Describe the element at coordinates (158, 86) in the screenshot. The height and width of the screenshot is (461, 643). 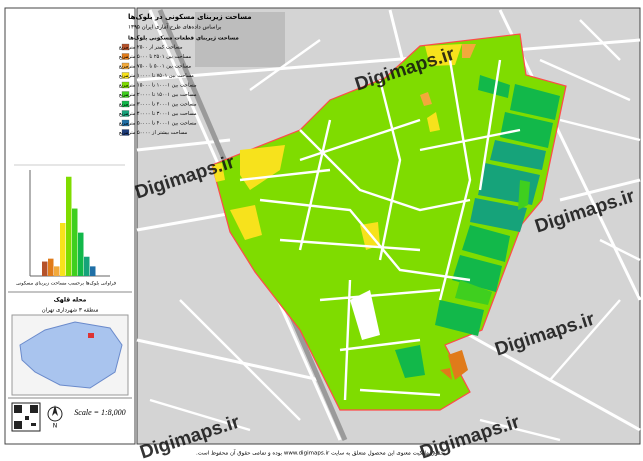
I see `legend-label: مساحت بین ۱۰۰۰۱ تا ۱۵۰۰۰ مترمربع` at that location.